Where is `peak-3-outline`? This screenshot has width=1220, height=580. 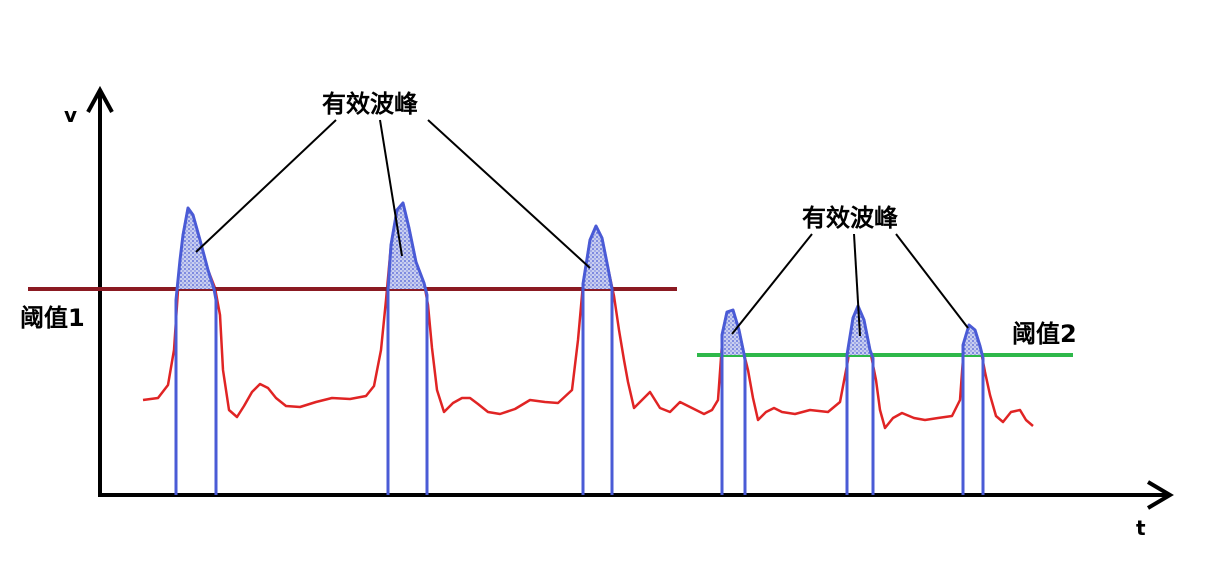
peak-3-outline is located at coordinates (597, 359).